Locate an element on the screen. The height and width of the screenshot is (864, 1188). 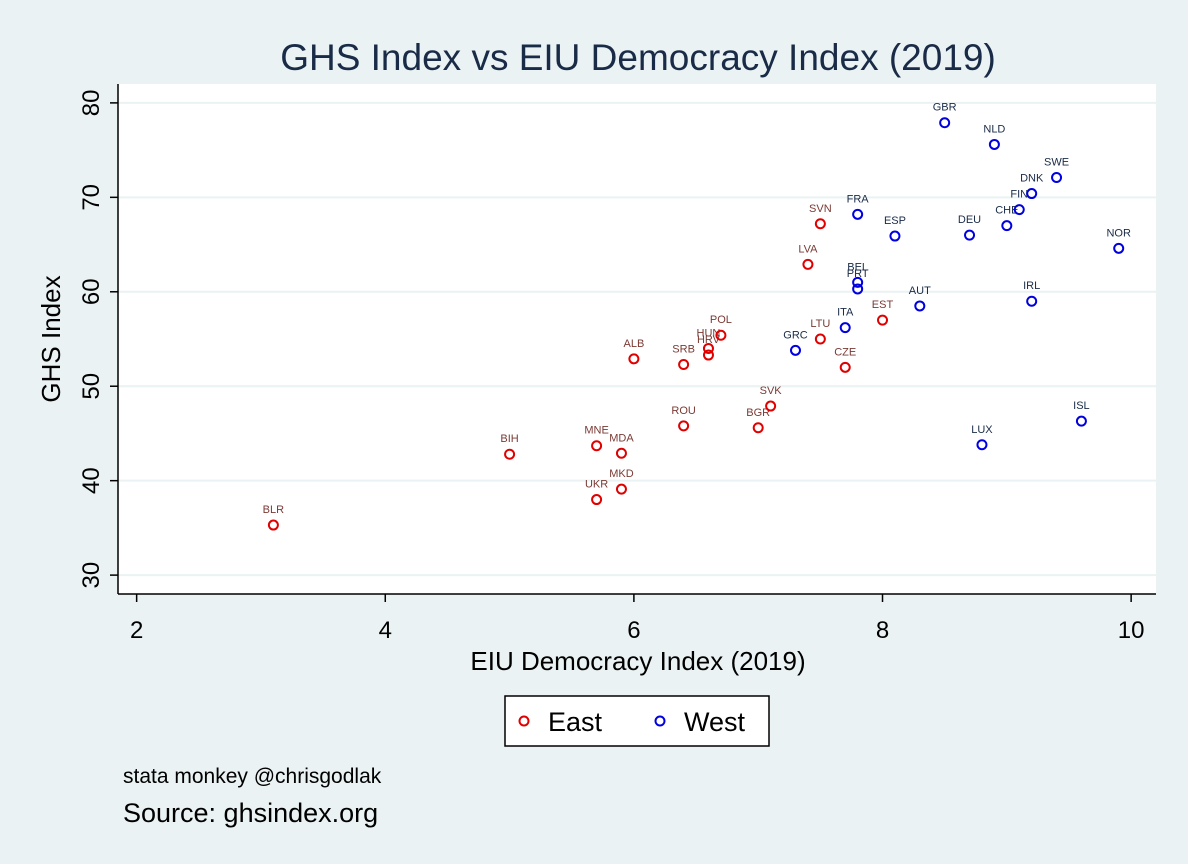
y-tick-label: 50 is located at coordinates (91, 386).